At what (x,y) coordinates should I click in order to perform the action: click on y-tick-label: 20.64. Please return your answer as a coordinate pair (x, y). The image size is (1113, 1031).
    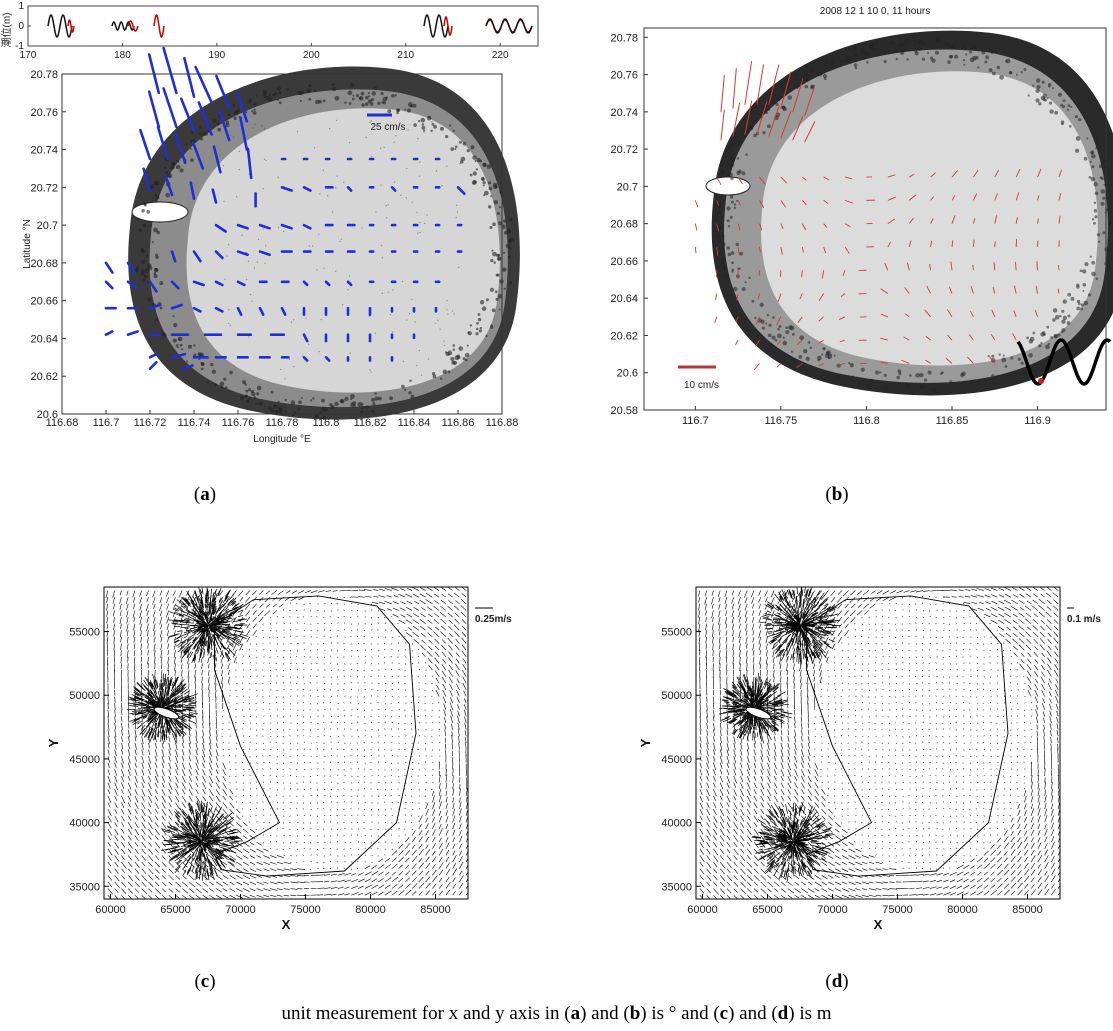
    Looking at the image, I should click on (44, 339).